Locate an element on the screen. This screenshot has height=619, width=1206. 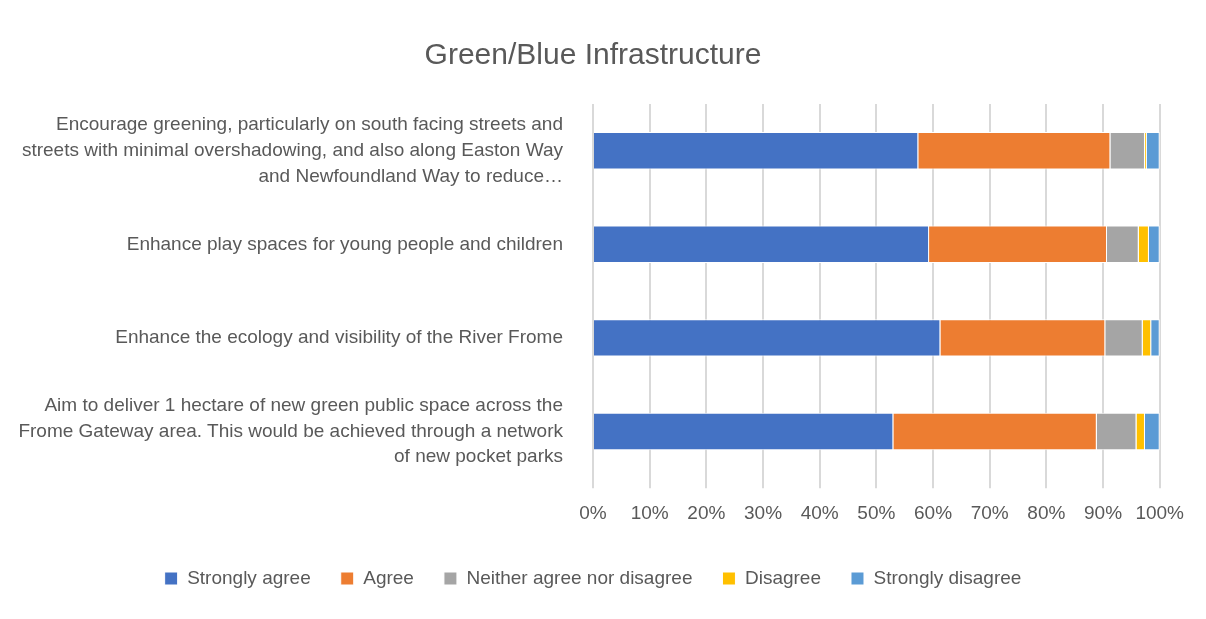
y-tick-label: Aim to deliver 1 hectare of new green public space across the Frome Gateway area. This would be achieved through a network of new pocket parks is located at coordinates (291, 430).